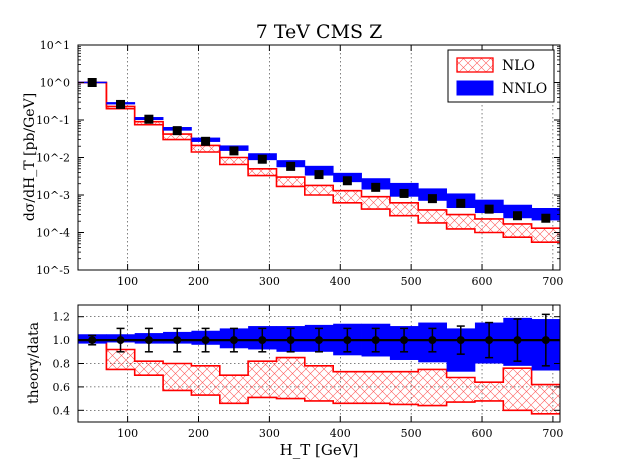 This screenshot has width=623, height=467. What do you see at coordinates (62, 410) in the screenshot?
I see `bottom-y-tick-label: 0.4` at bounding box center [62, 410].